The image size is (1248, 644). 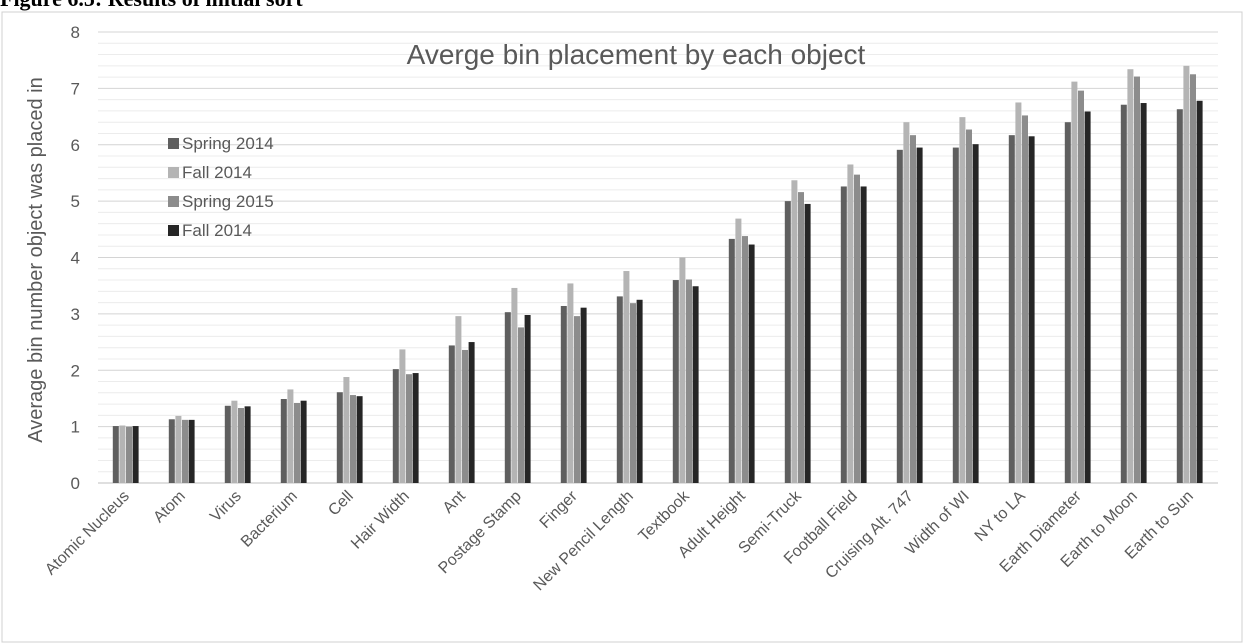 What do you see at coordinates (228, 143) in the screenshot?
I see `legend-label: Spring 2014` at bounding box center [228, 143].